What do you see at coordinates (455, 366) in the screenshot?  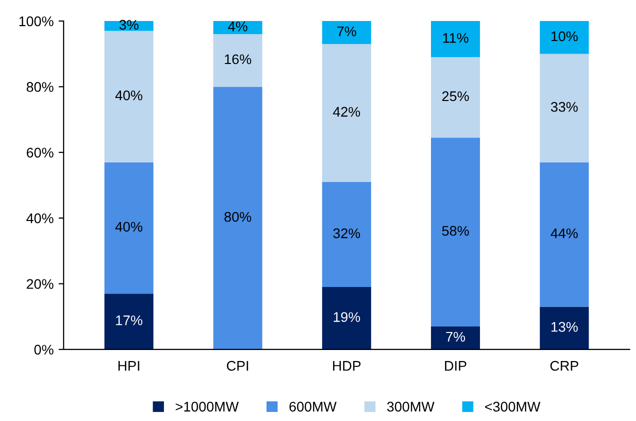 I see `x-tick-label: DIP` at bounding box center [455, 366].